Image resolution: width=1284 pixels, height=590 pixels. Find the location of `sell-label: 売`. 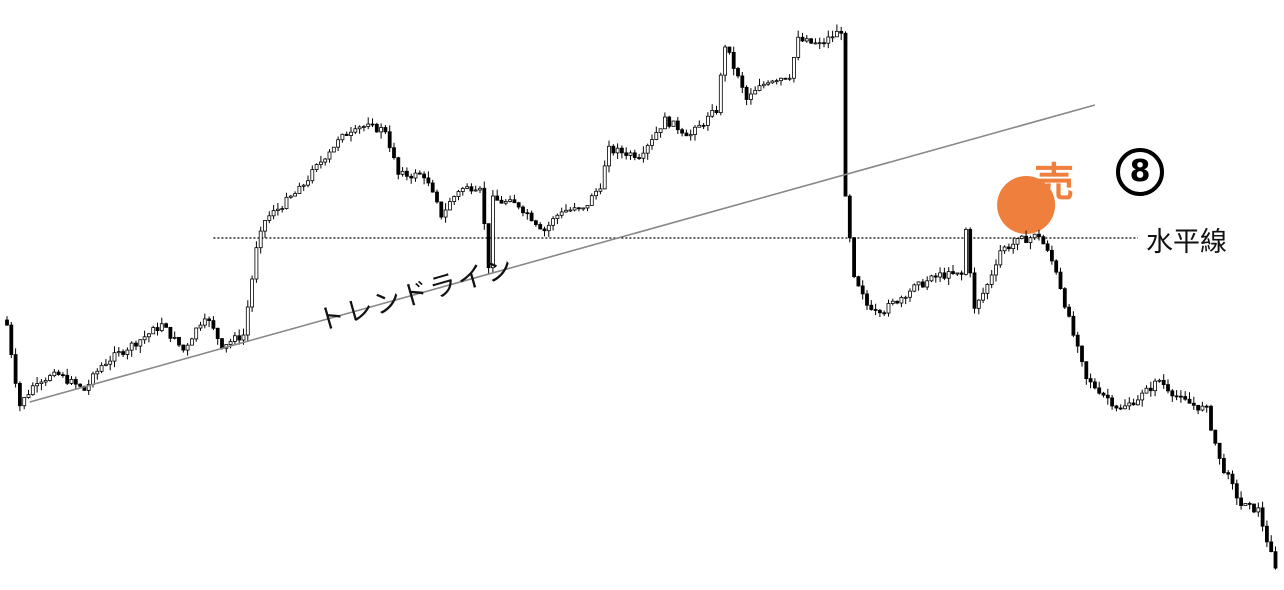

sell-label: 売 is located at coordinates (1054, 183).